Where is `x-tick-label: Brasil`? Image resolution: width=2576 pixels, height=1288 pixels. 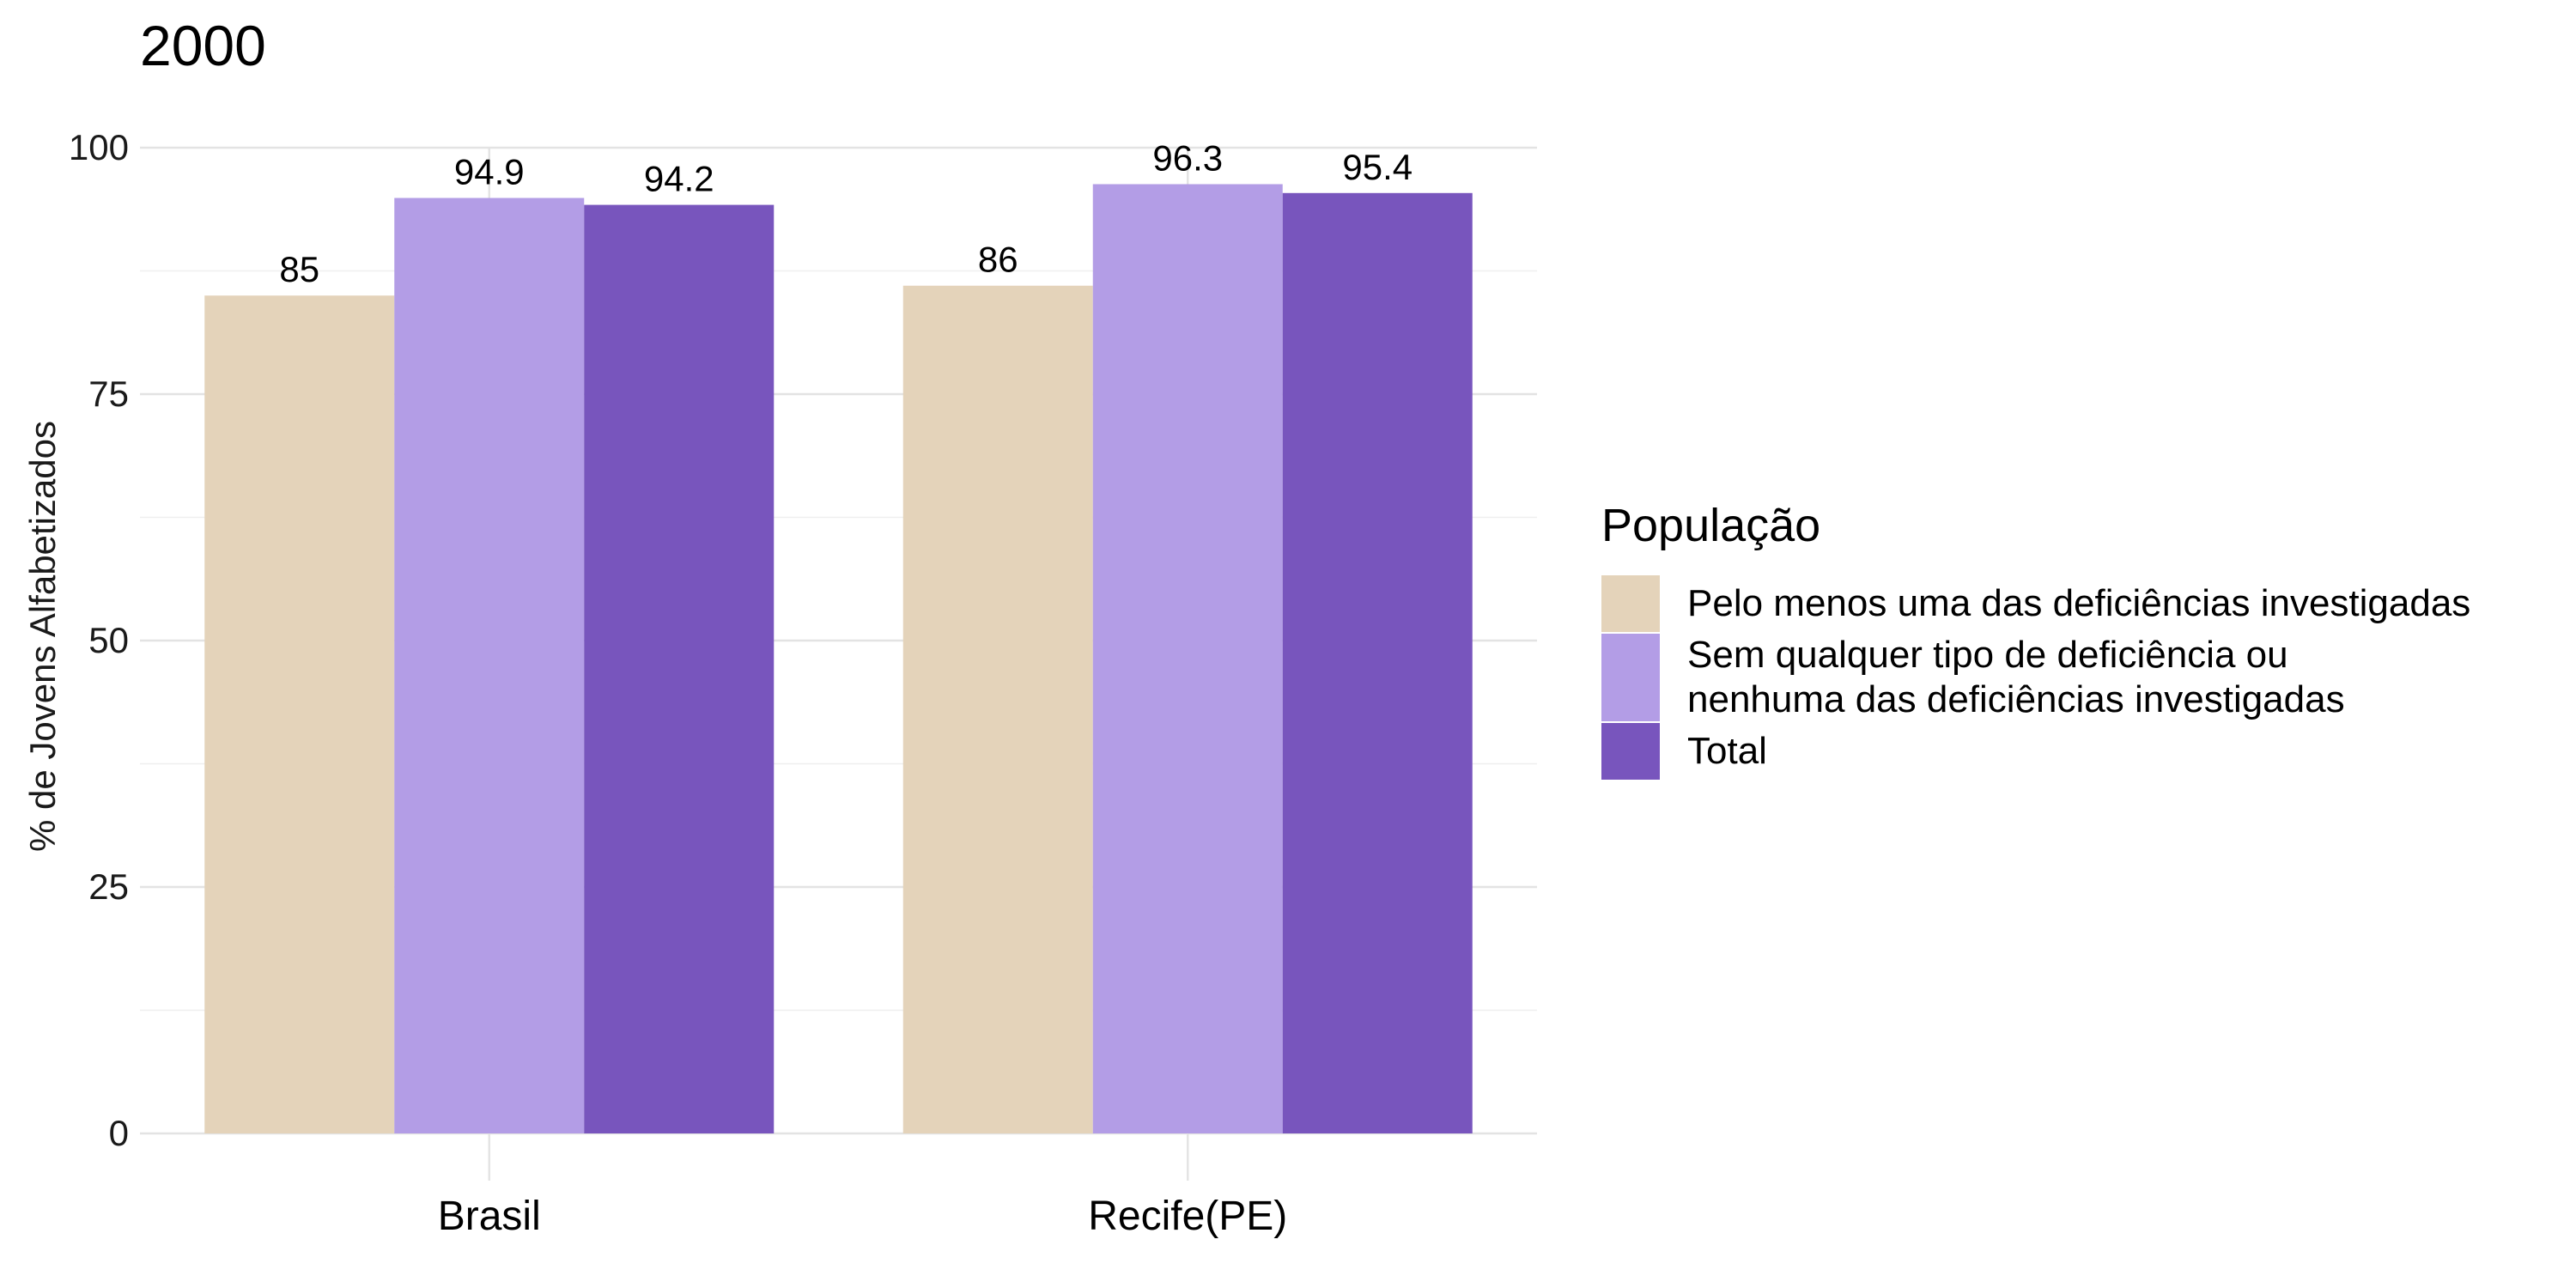 x-tick-label: Brasil is located at coordinates (490, 1217).